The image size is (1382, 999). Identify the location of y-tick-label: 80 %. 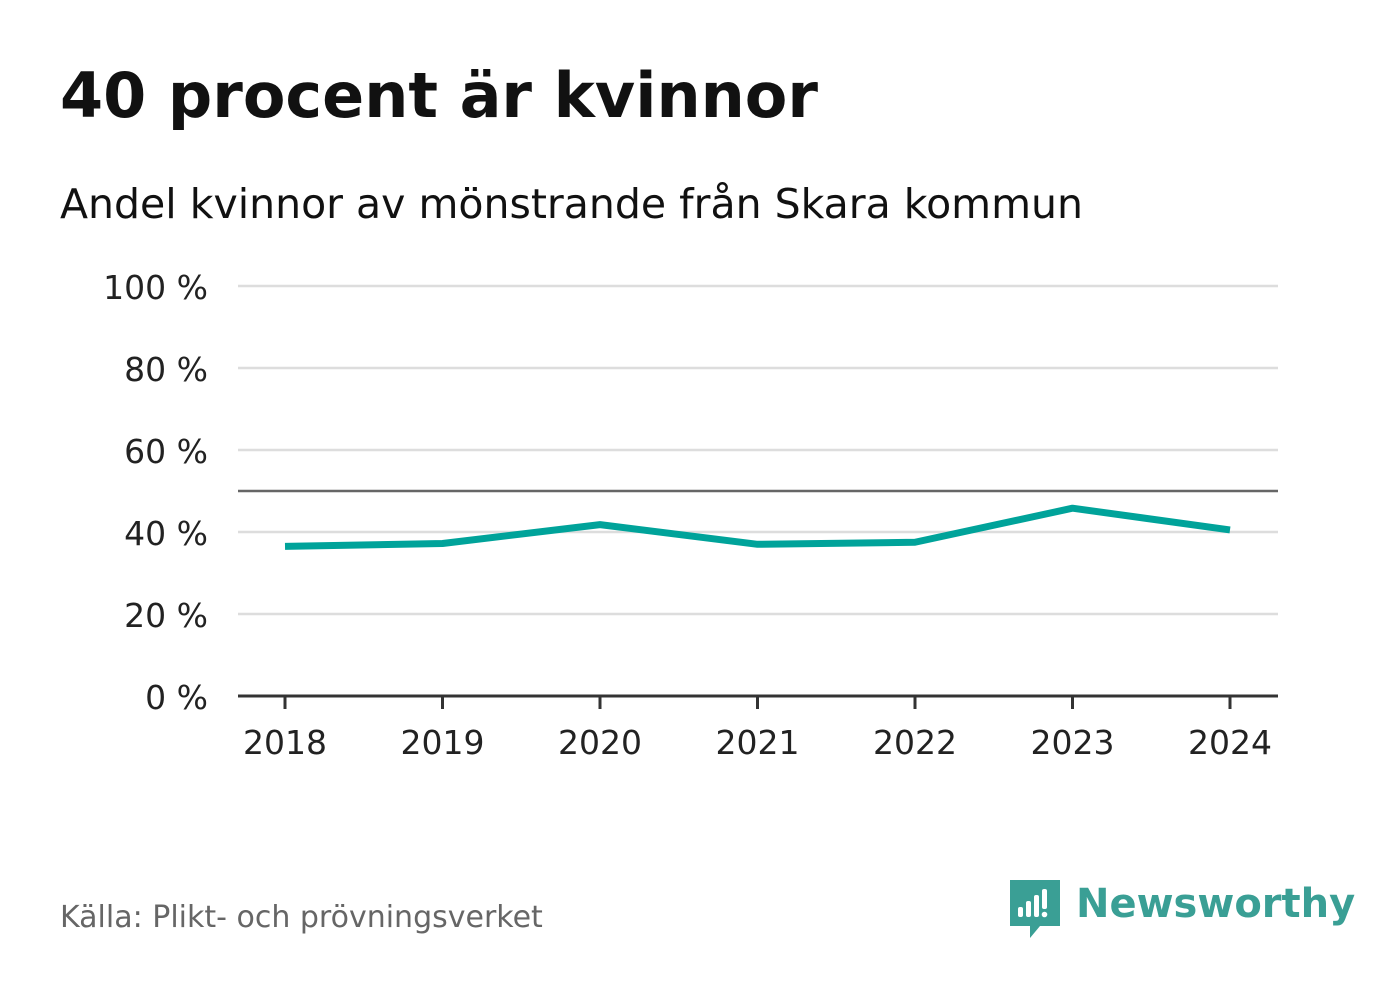
(166, 369).